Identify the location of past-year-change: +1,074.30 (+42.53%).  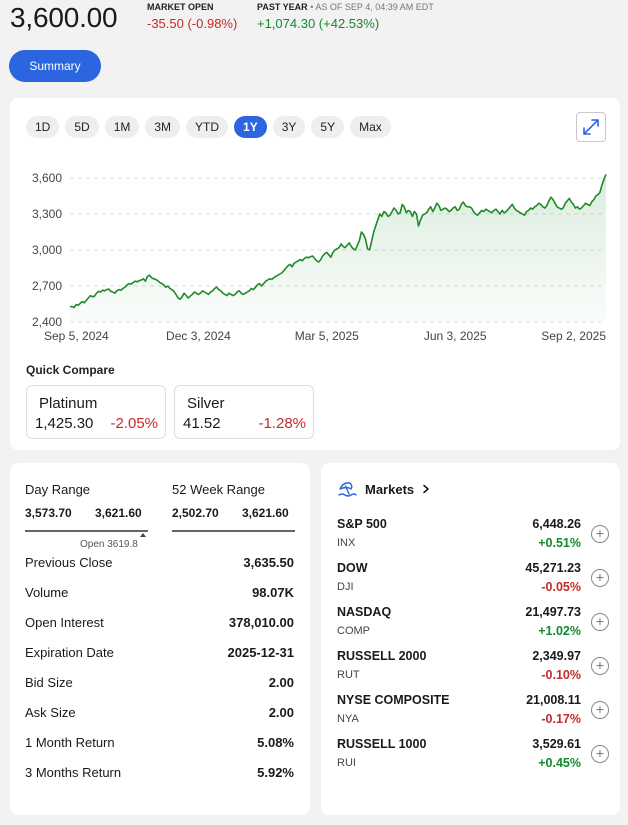
(318, 23).